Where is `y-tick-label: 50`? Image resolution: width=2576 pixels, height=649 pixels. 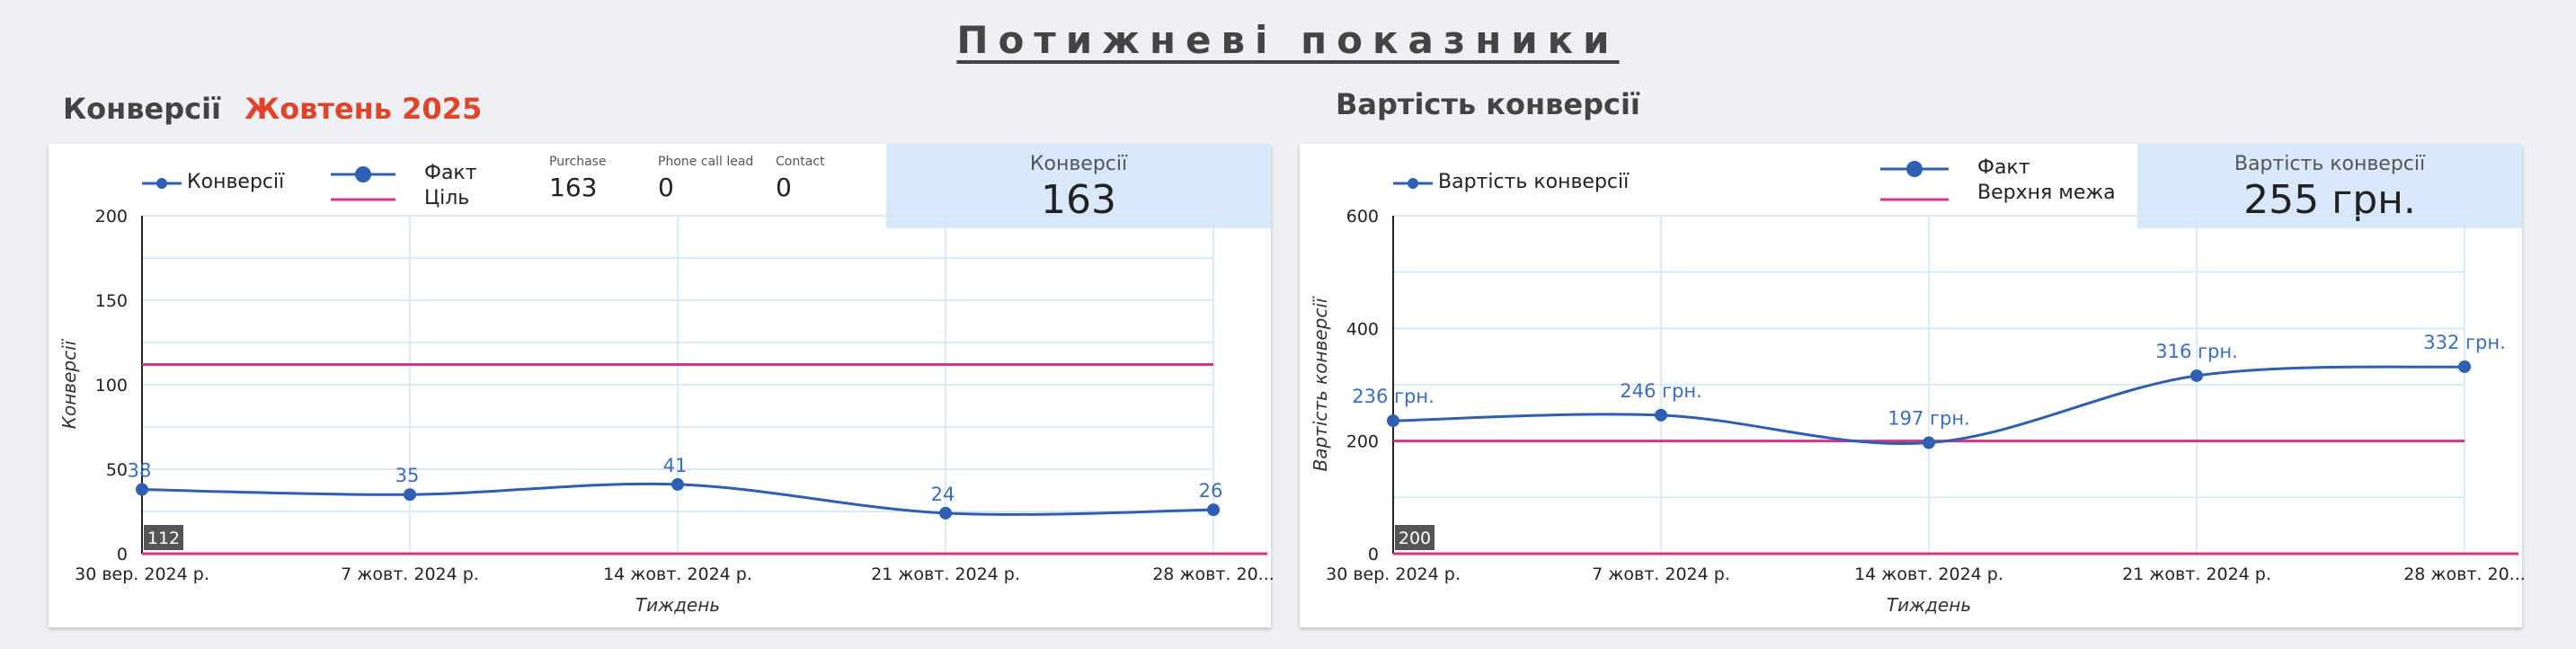
y-tick-label: 50 is located at coordinates (117, 470).